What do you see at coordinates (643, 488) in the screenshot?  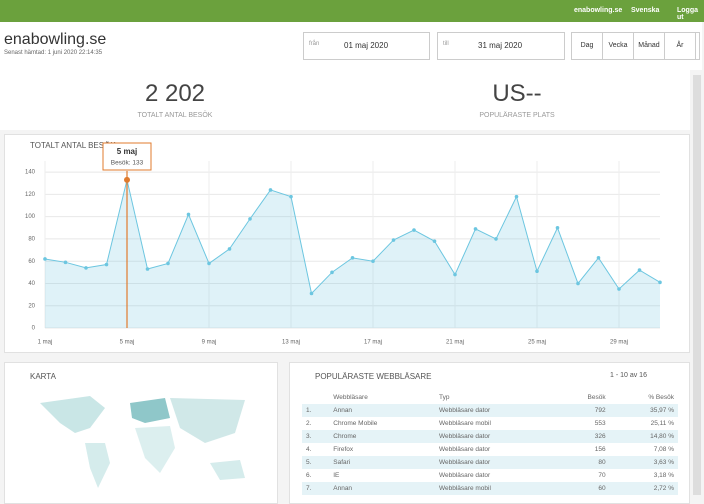 I see `table-cell: 2,72 %` at bounding box center [643, 488].